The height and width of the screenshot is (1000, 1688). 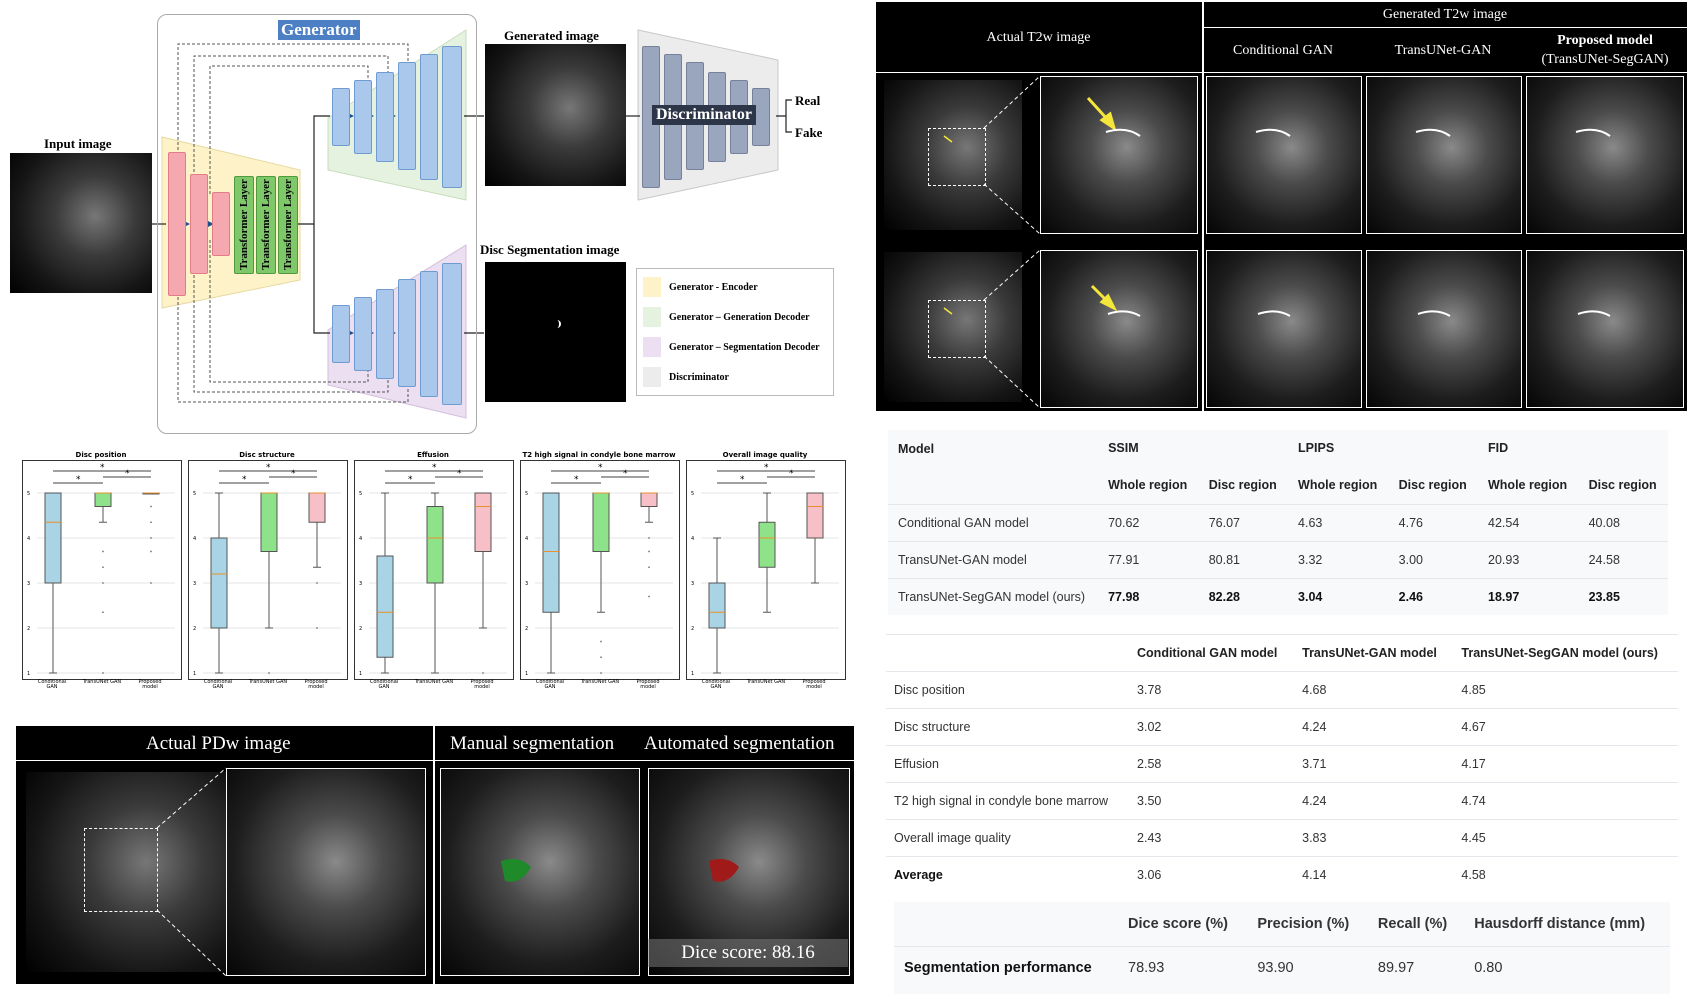 I want to click on auto-seg-header: Automated segmentation, so click(x=739, y=743).